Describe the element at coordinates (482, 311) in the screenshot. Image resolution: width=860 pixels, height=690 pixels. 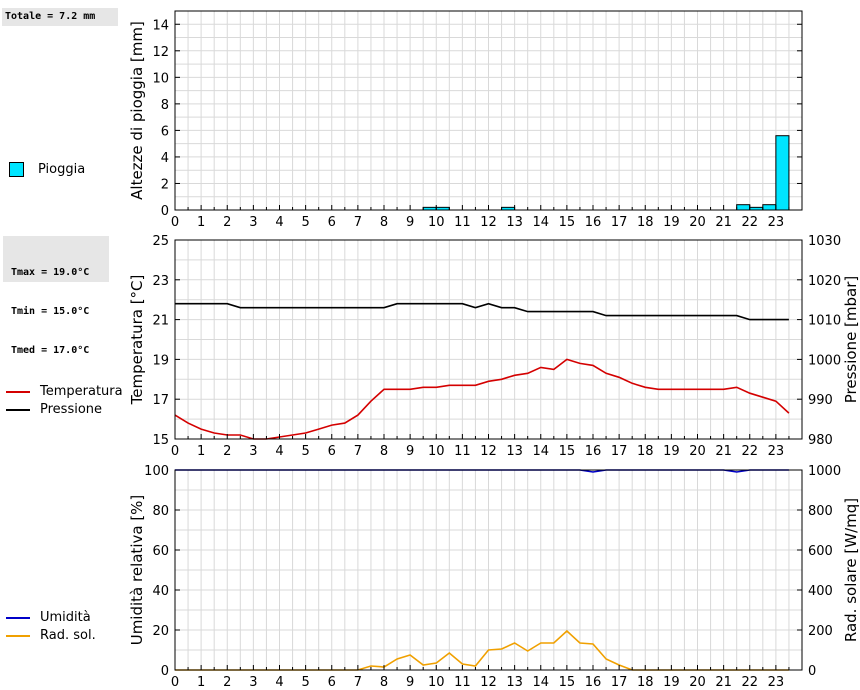
I see `pressure-line` at that location.